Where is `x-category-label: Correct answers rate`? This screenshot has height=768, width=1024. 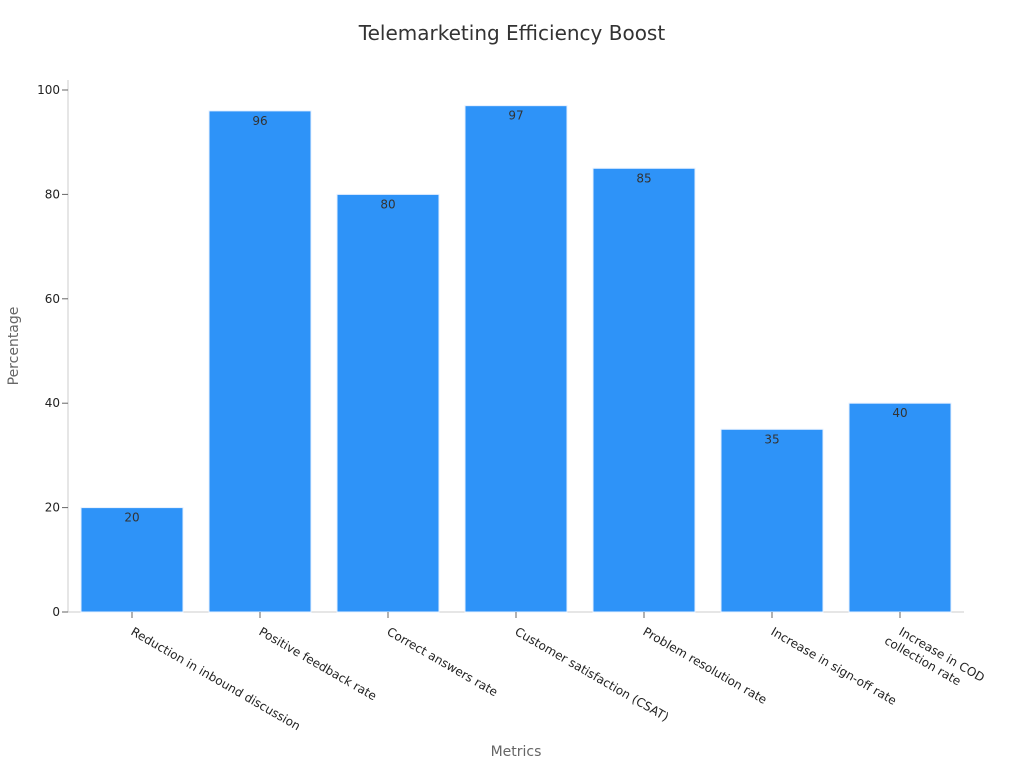 x-category-label: Correct answers rate is located at coordinates (443, 661).